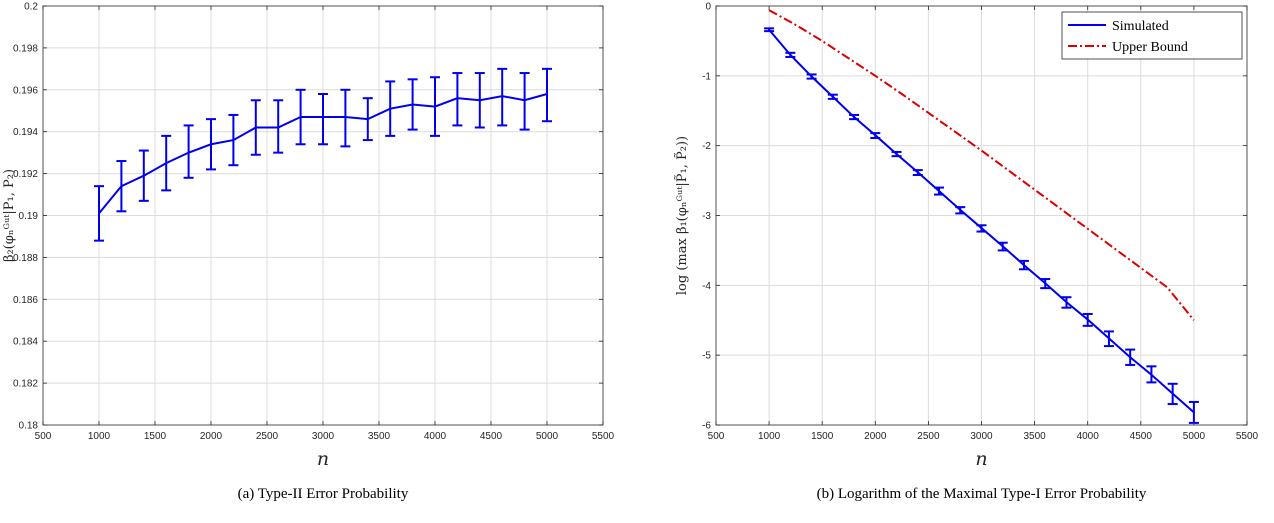 The width and height of the screenshot is (1274, 523). Describe the element at coordinates (706, 426) in the screenshot. I see `y-tick-label: -6` at that location.